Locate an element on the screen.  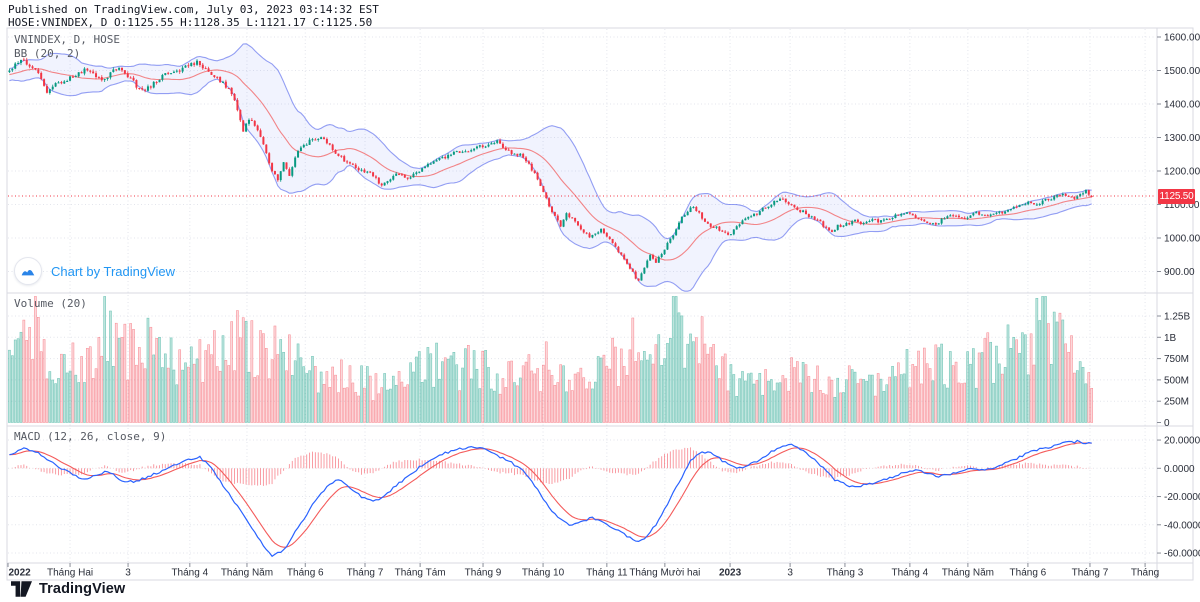
time-scale-surface is located at coordinates (600, 571).